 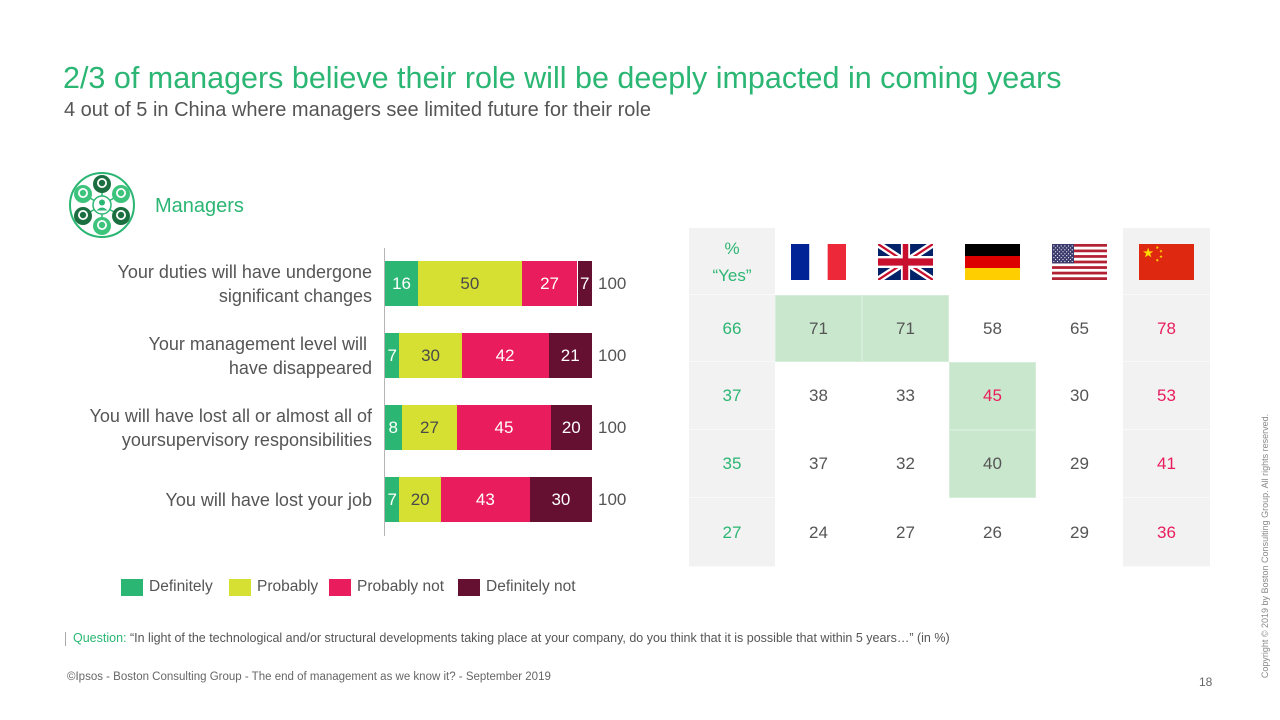 I want to click on legend-label: Probably, so click(x=288, y=586).